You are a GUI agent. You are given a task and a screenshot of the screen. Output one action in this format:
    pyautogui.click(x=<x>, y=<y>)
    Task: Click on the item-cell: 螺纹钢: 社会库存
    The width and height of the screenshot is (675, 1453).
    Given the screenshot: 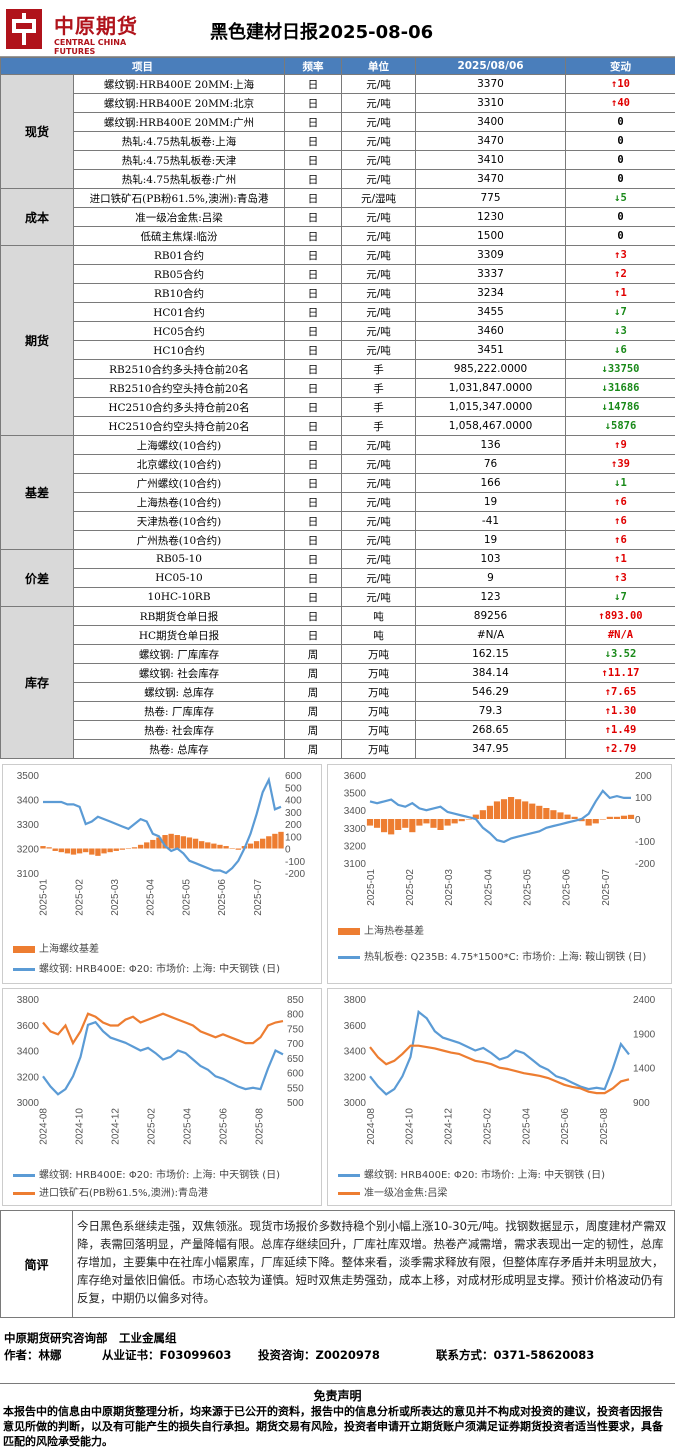 What is the action you would take?
    pyautogui.click(x=179, y=673)
    